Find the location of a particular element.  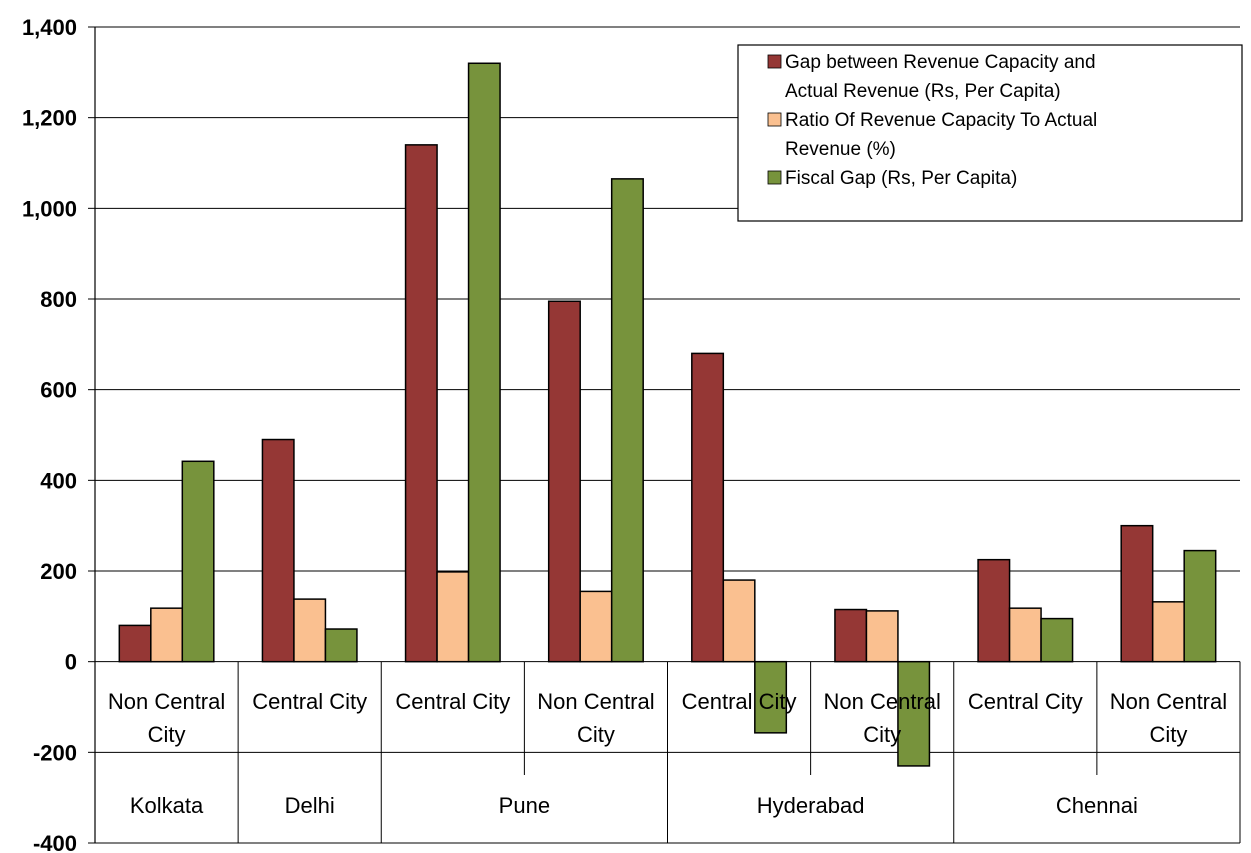

y-tick-label: 800 is located at coordinates (58, 299).